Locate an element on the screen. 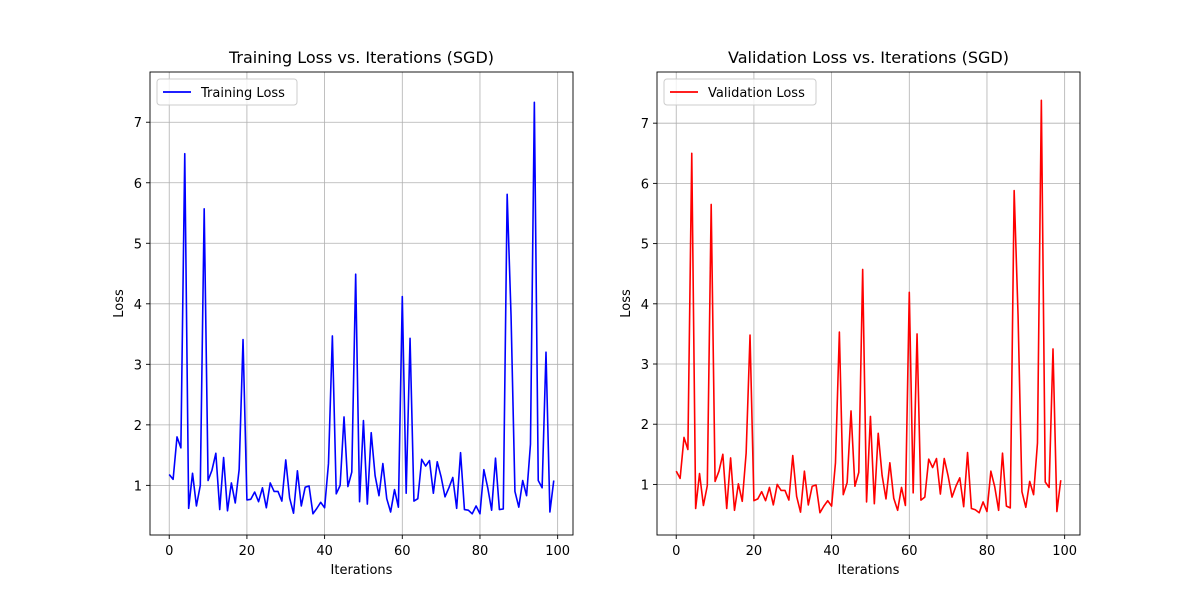  chart-title: Training Loss vs. Iterations (SGD) is located at coordinates (361, 57).